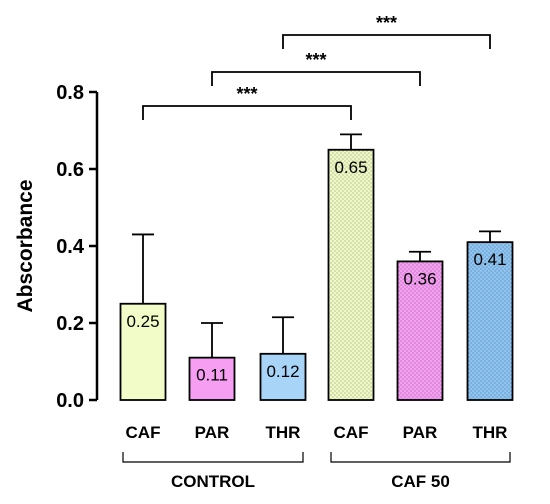 This screenshot has width=550, height=504. Describe the element at coordinates (70, 324) in the screenshot. I see `y-tick-label: 0.2` at that location.